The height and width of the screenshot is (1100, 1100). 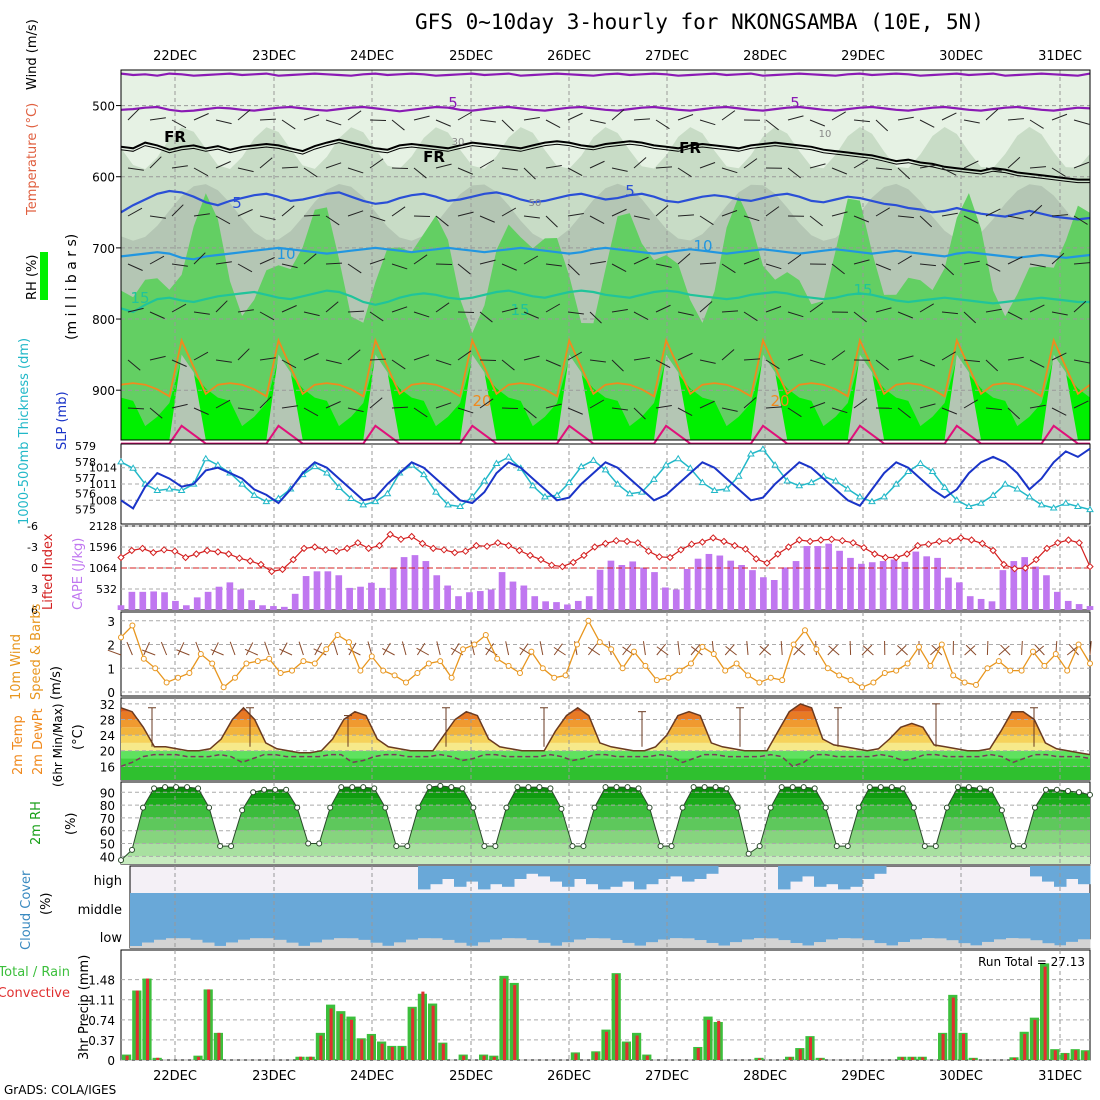 What do you see at coordinates (101, 1021) in the screenshot?
I see `precip-tick: 0.74` at bounding box center [101, 1021].